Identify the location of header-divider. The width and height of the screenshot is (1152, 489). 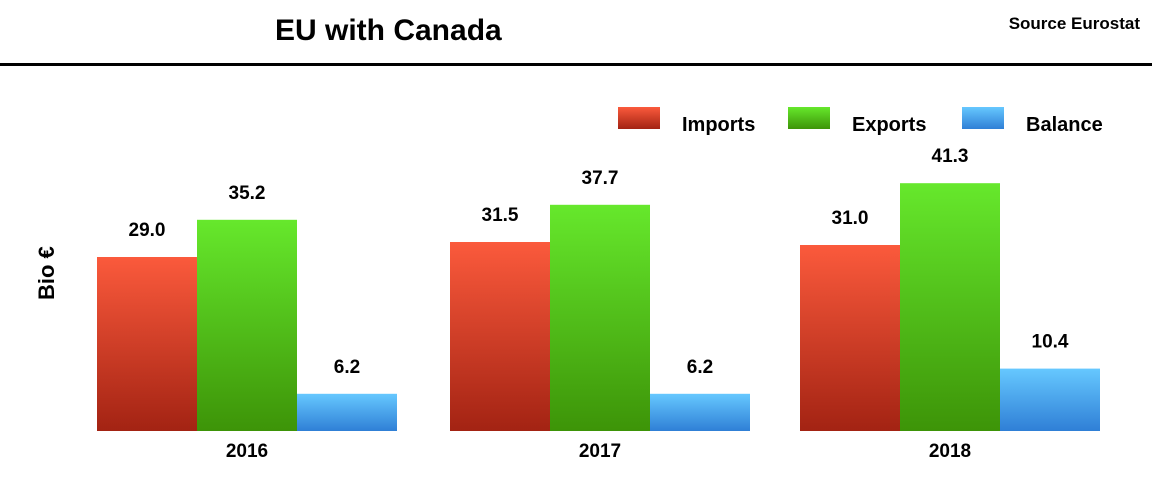
(576, 64).